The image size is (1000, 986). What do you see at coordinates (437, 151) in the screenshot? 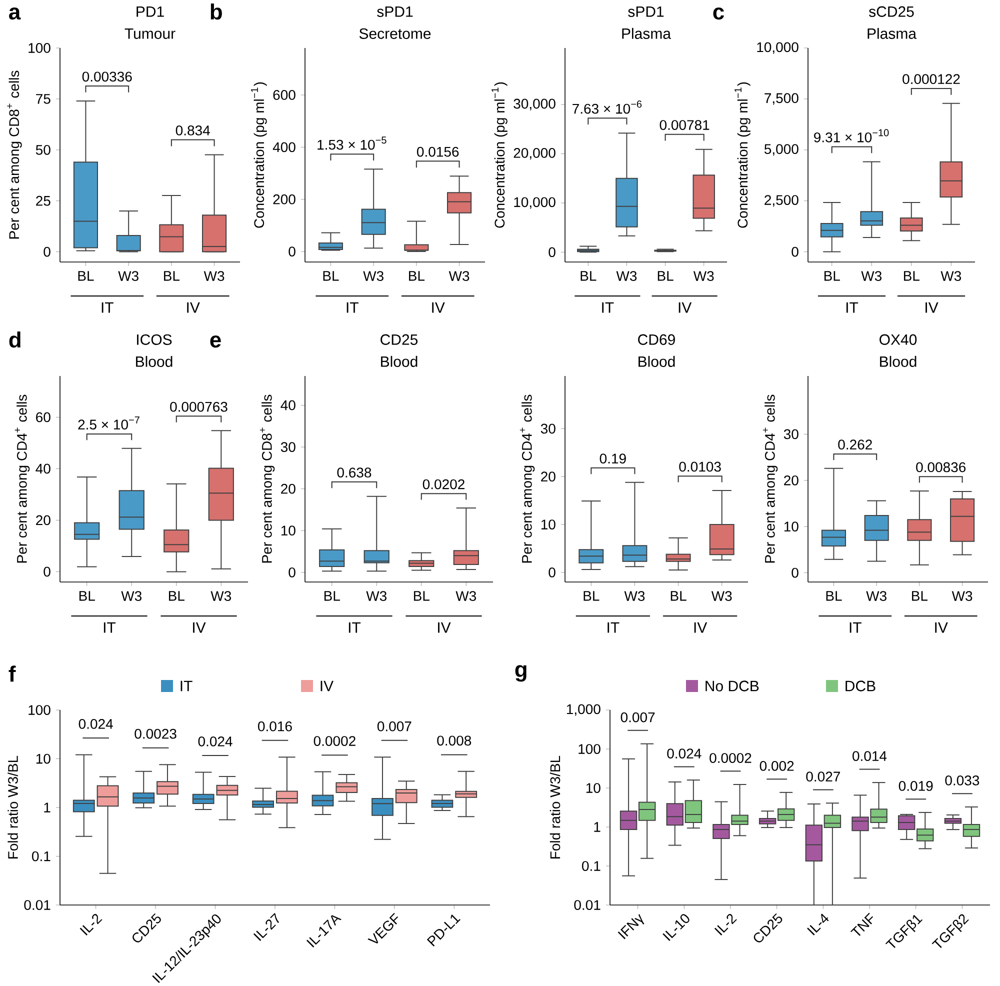
I see `annotation: 0.0156` at bounding box center [437, 151].